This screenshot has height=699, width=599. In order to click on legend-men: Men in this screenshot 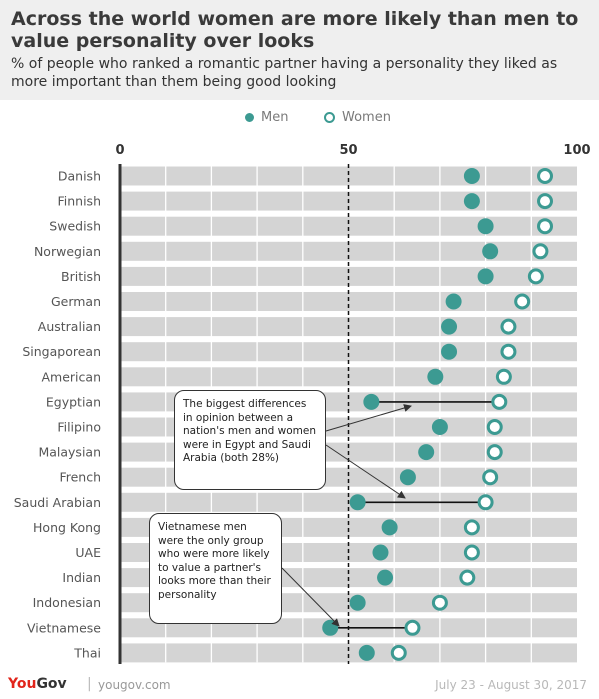, I will do `click(266, 117)`.